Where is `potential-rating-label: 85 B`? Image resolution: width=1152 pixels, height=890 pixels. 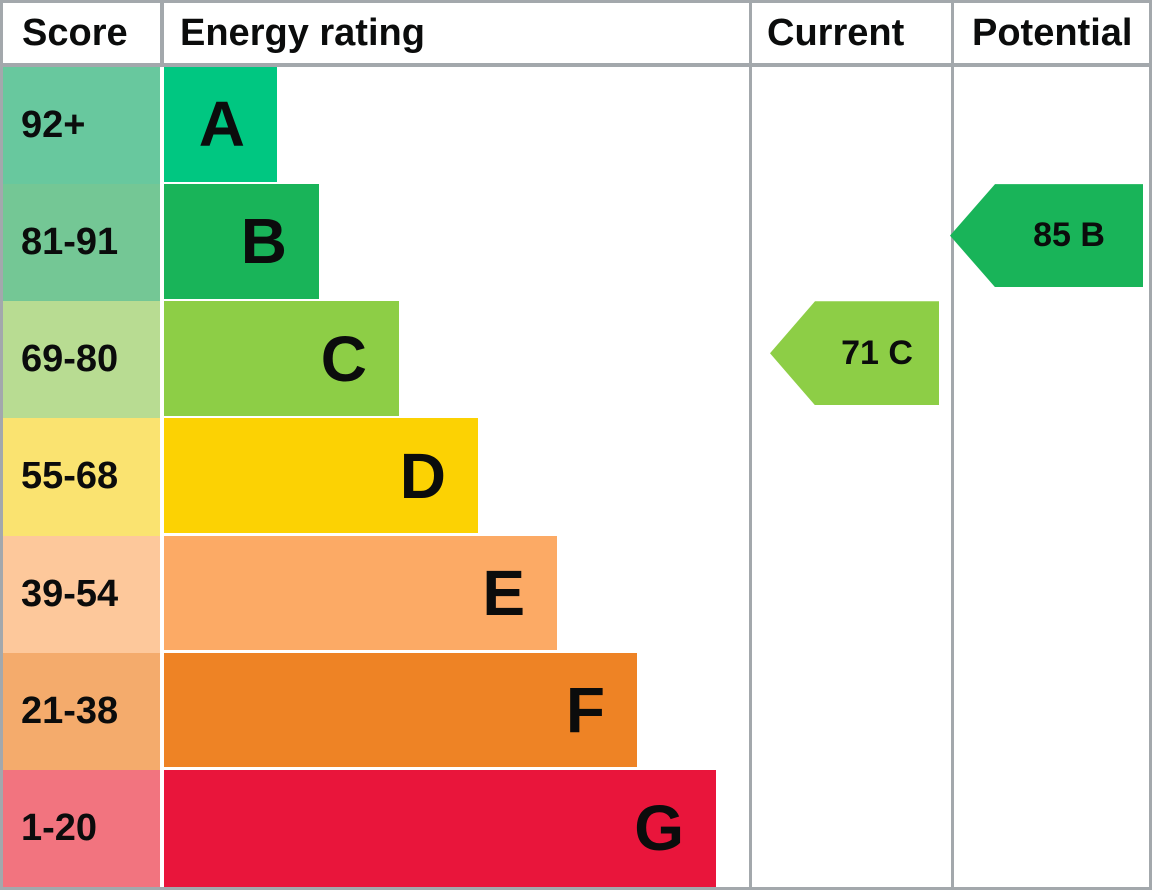 potential-rating-label: 85 B is located at coordinates (1069, 235).